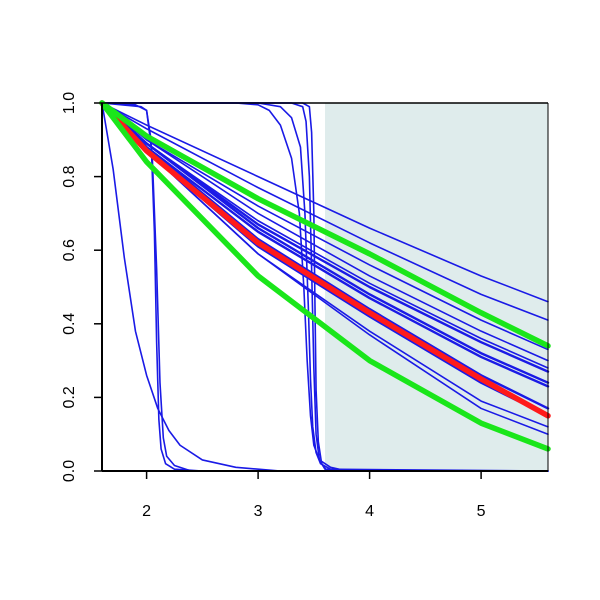 The image size is (600, 600). I want to click on y-tick-label: 0.0, so click(69, 471).